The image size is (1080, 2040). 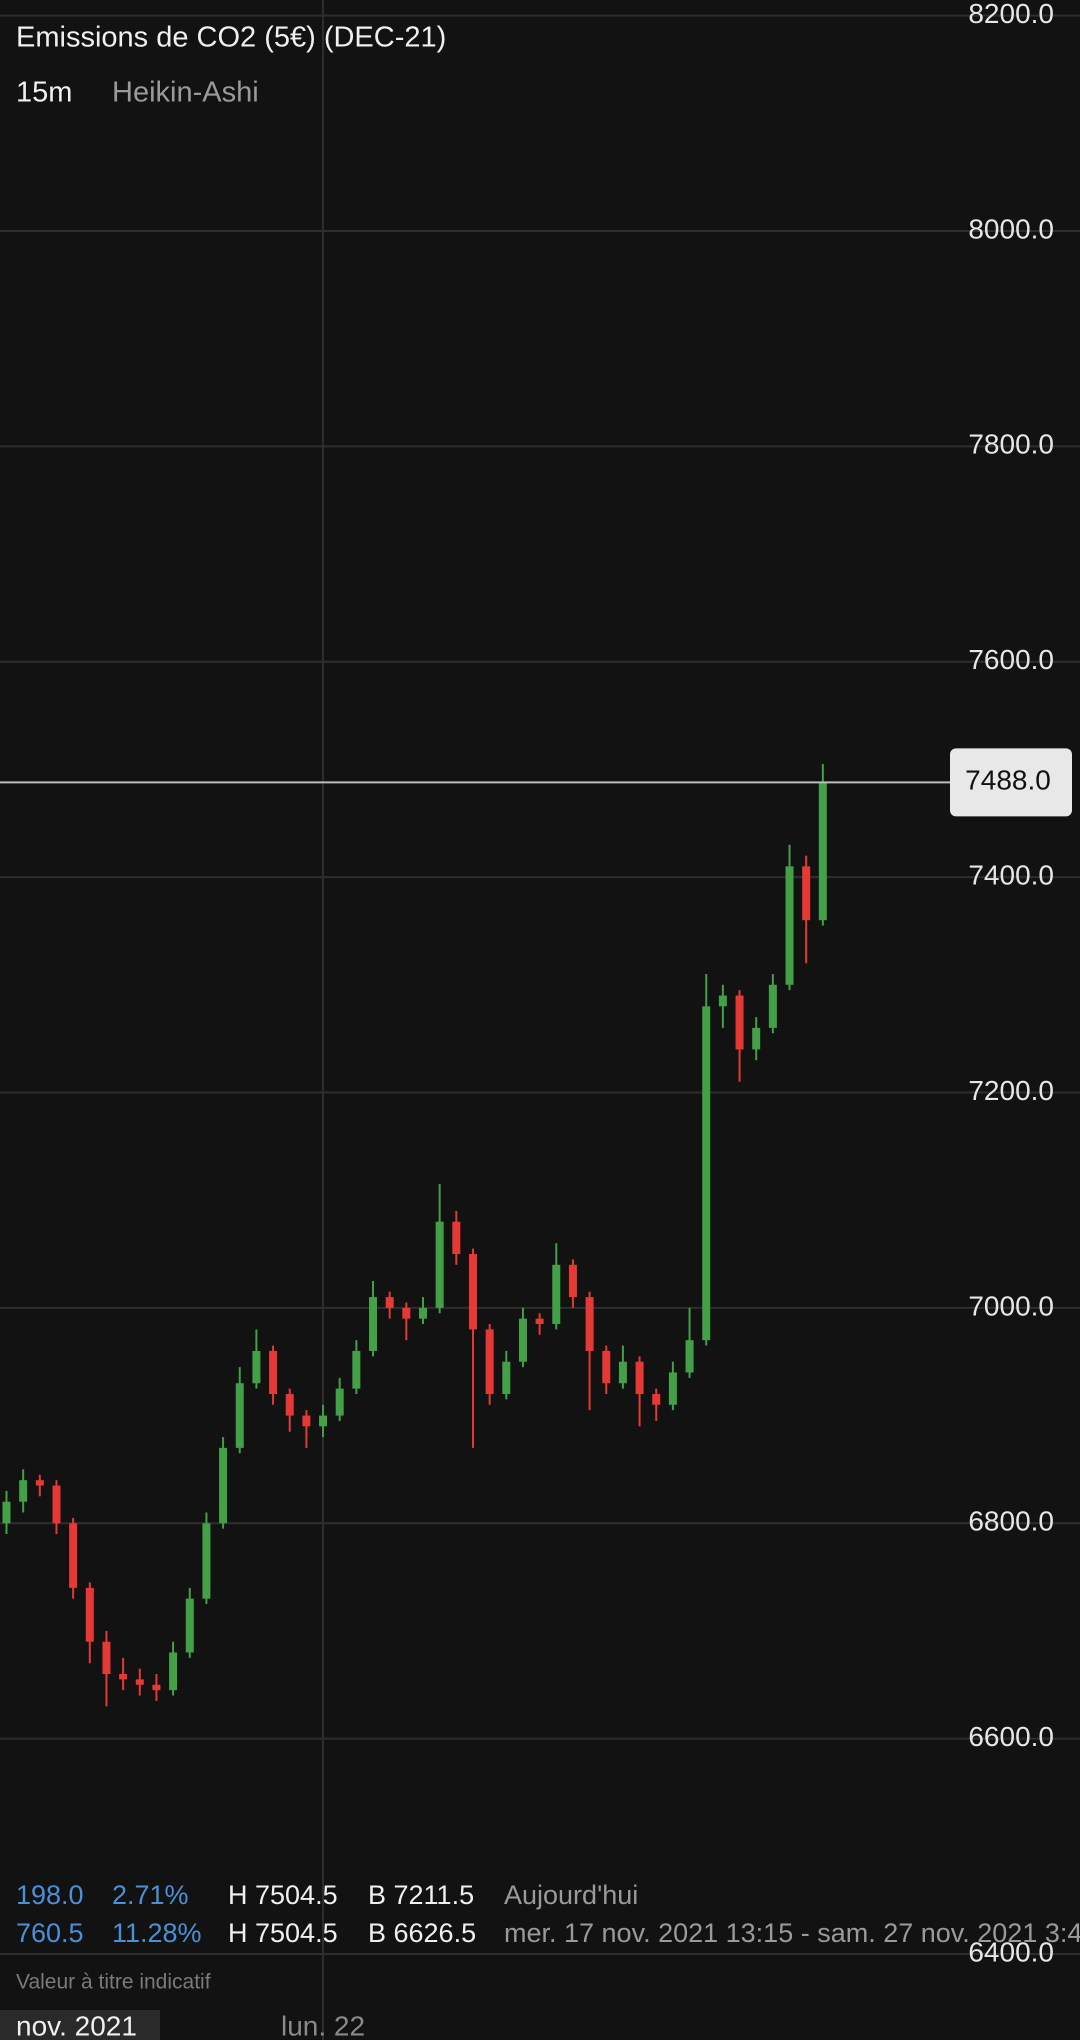 I want to click on info-cell: 760.5, so click(x=50, y=1933).